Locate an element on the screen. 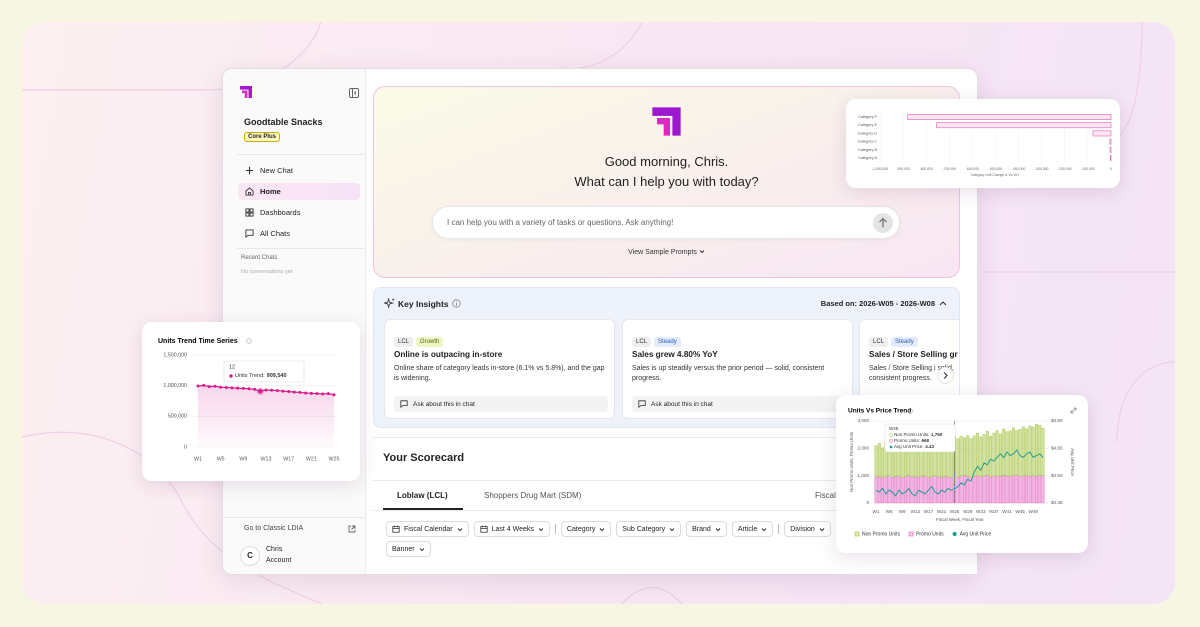 This screenshot has height=627, width=1200. y-tick-label: Category E is located at coordinates (867, 125).